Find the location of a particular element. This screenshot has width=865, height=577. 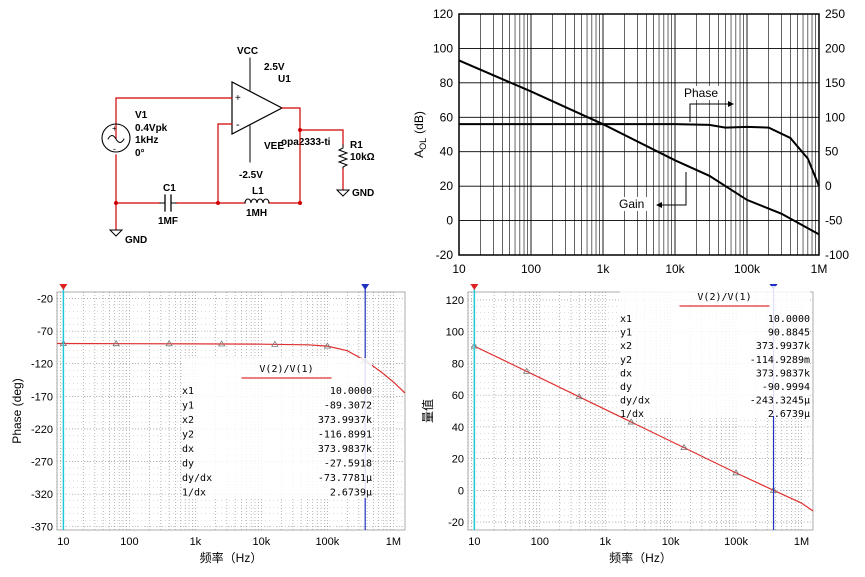

wire-source-to-plus is located at coordinates (174, 118).